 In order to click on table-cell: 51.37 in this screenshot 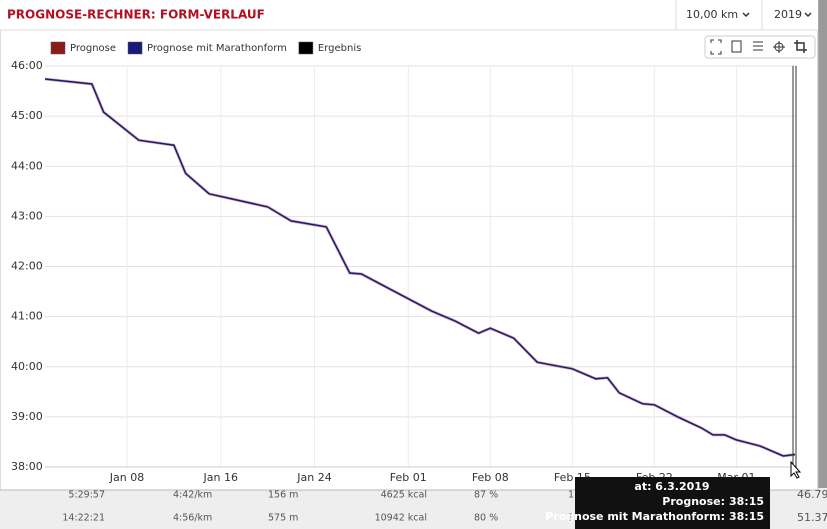, I will do `click(812, 517)`.